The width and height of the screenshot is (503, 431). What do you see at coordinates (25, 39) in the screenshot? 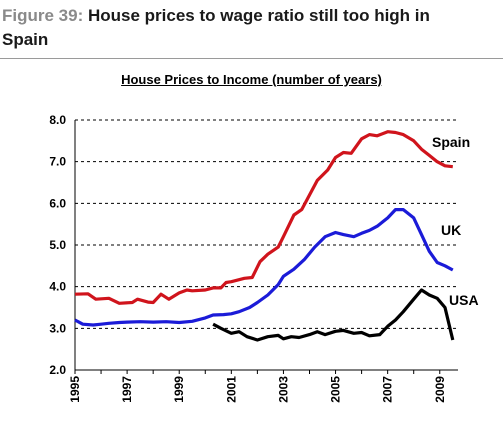
I see `figure-title-line2: Spain` at bounding box center [25, 39].